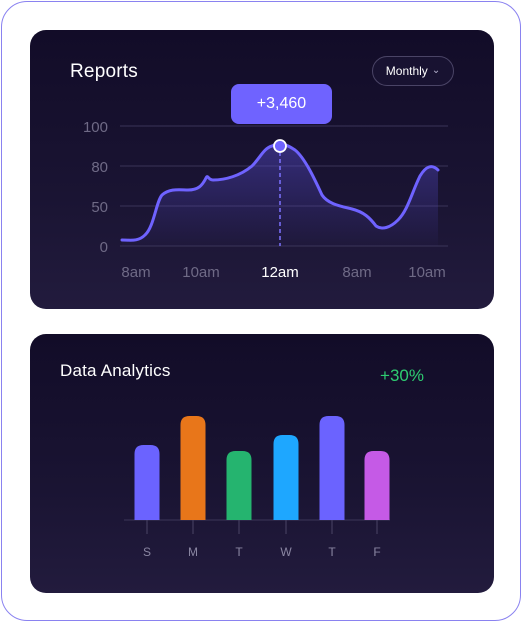  Describe the element at coordinates (99, 207) in the screenshot. I see `y-tick-label: 50` at that location.